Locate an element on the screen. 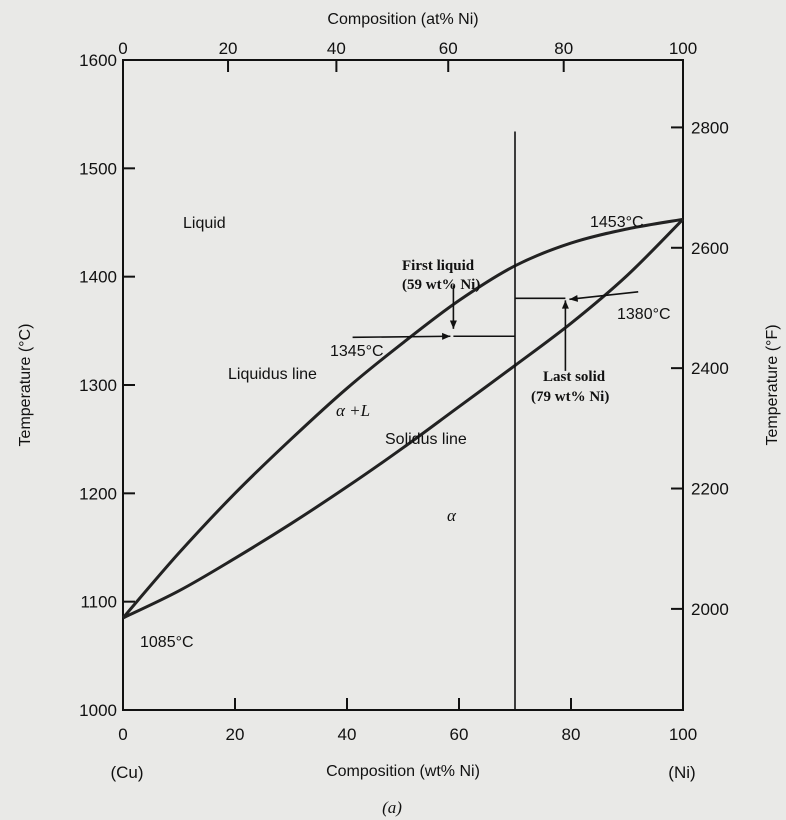 Image resolution: width=786 pixels, height=820 pixels. temperature-1380-arrow is located at coordinates (604, 296).